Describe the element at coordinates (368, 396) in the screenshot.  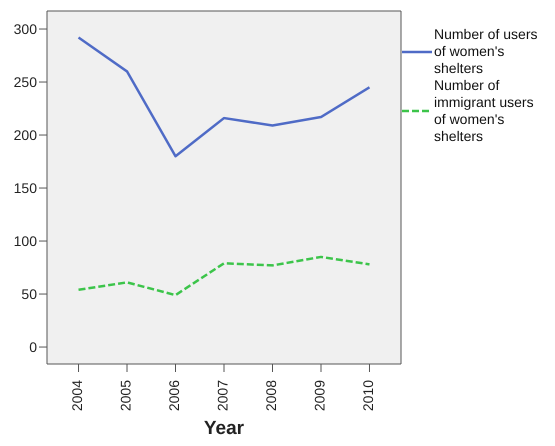
I see `x-tick-label: 2010` at that location.